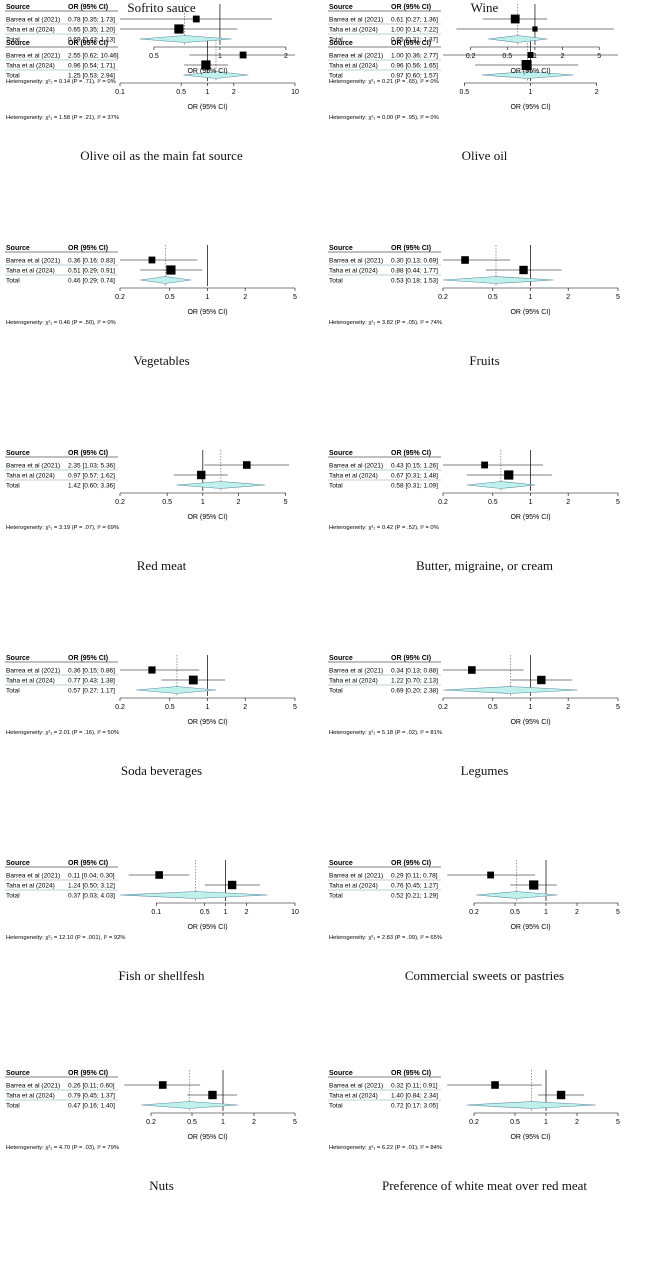 Image resolution: width=646 pixels, height=1270 pixels. Describe the element at coordinates (91, 30) in the screenshot. I see `study-or-label: 0.65 [0.35; 1.20]` at that location.